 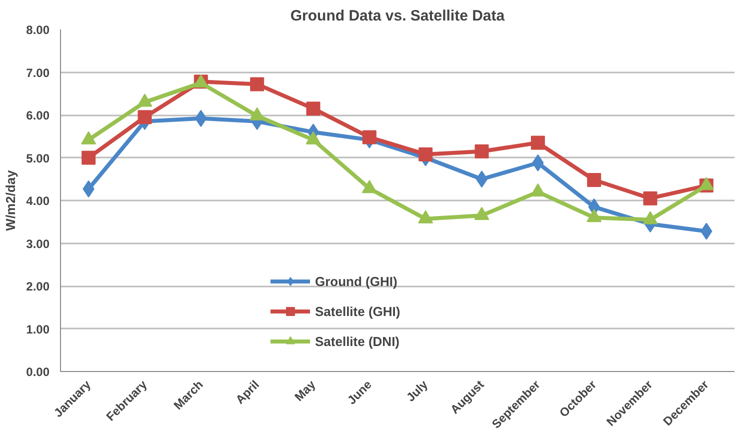 I want to click on legend-label: Ground (GHI), so click(x=356, y=281).